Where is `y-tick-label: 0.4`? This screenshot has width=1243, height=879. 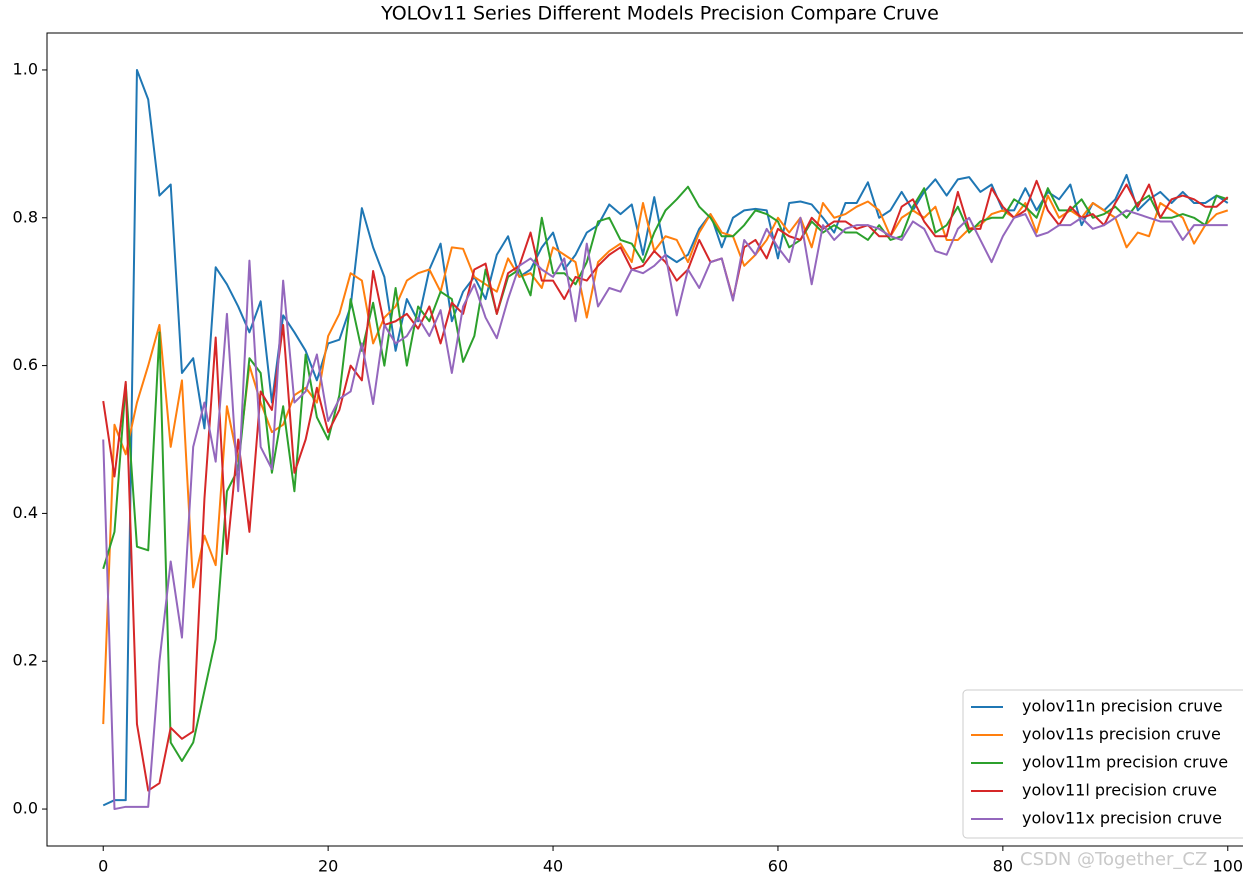 y-tick-label: 0.4 is located at coordinates (25, 512).